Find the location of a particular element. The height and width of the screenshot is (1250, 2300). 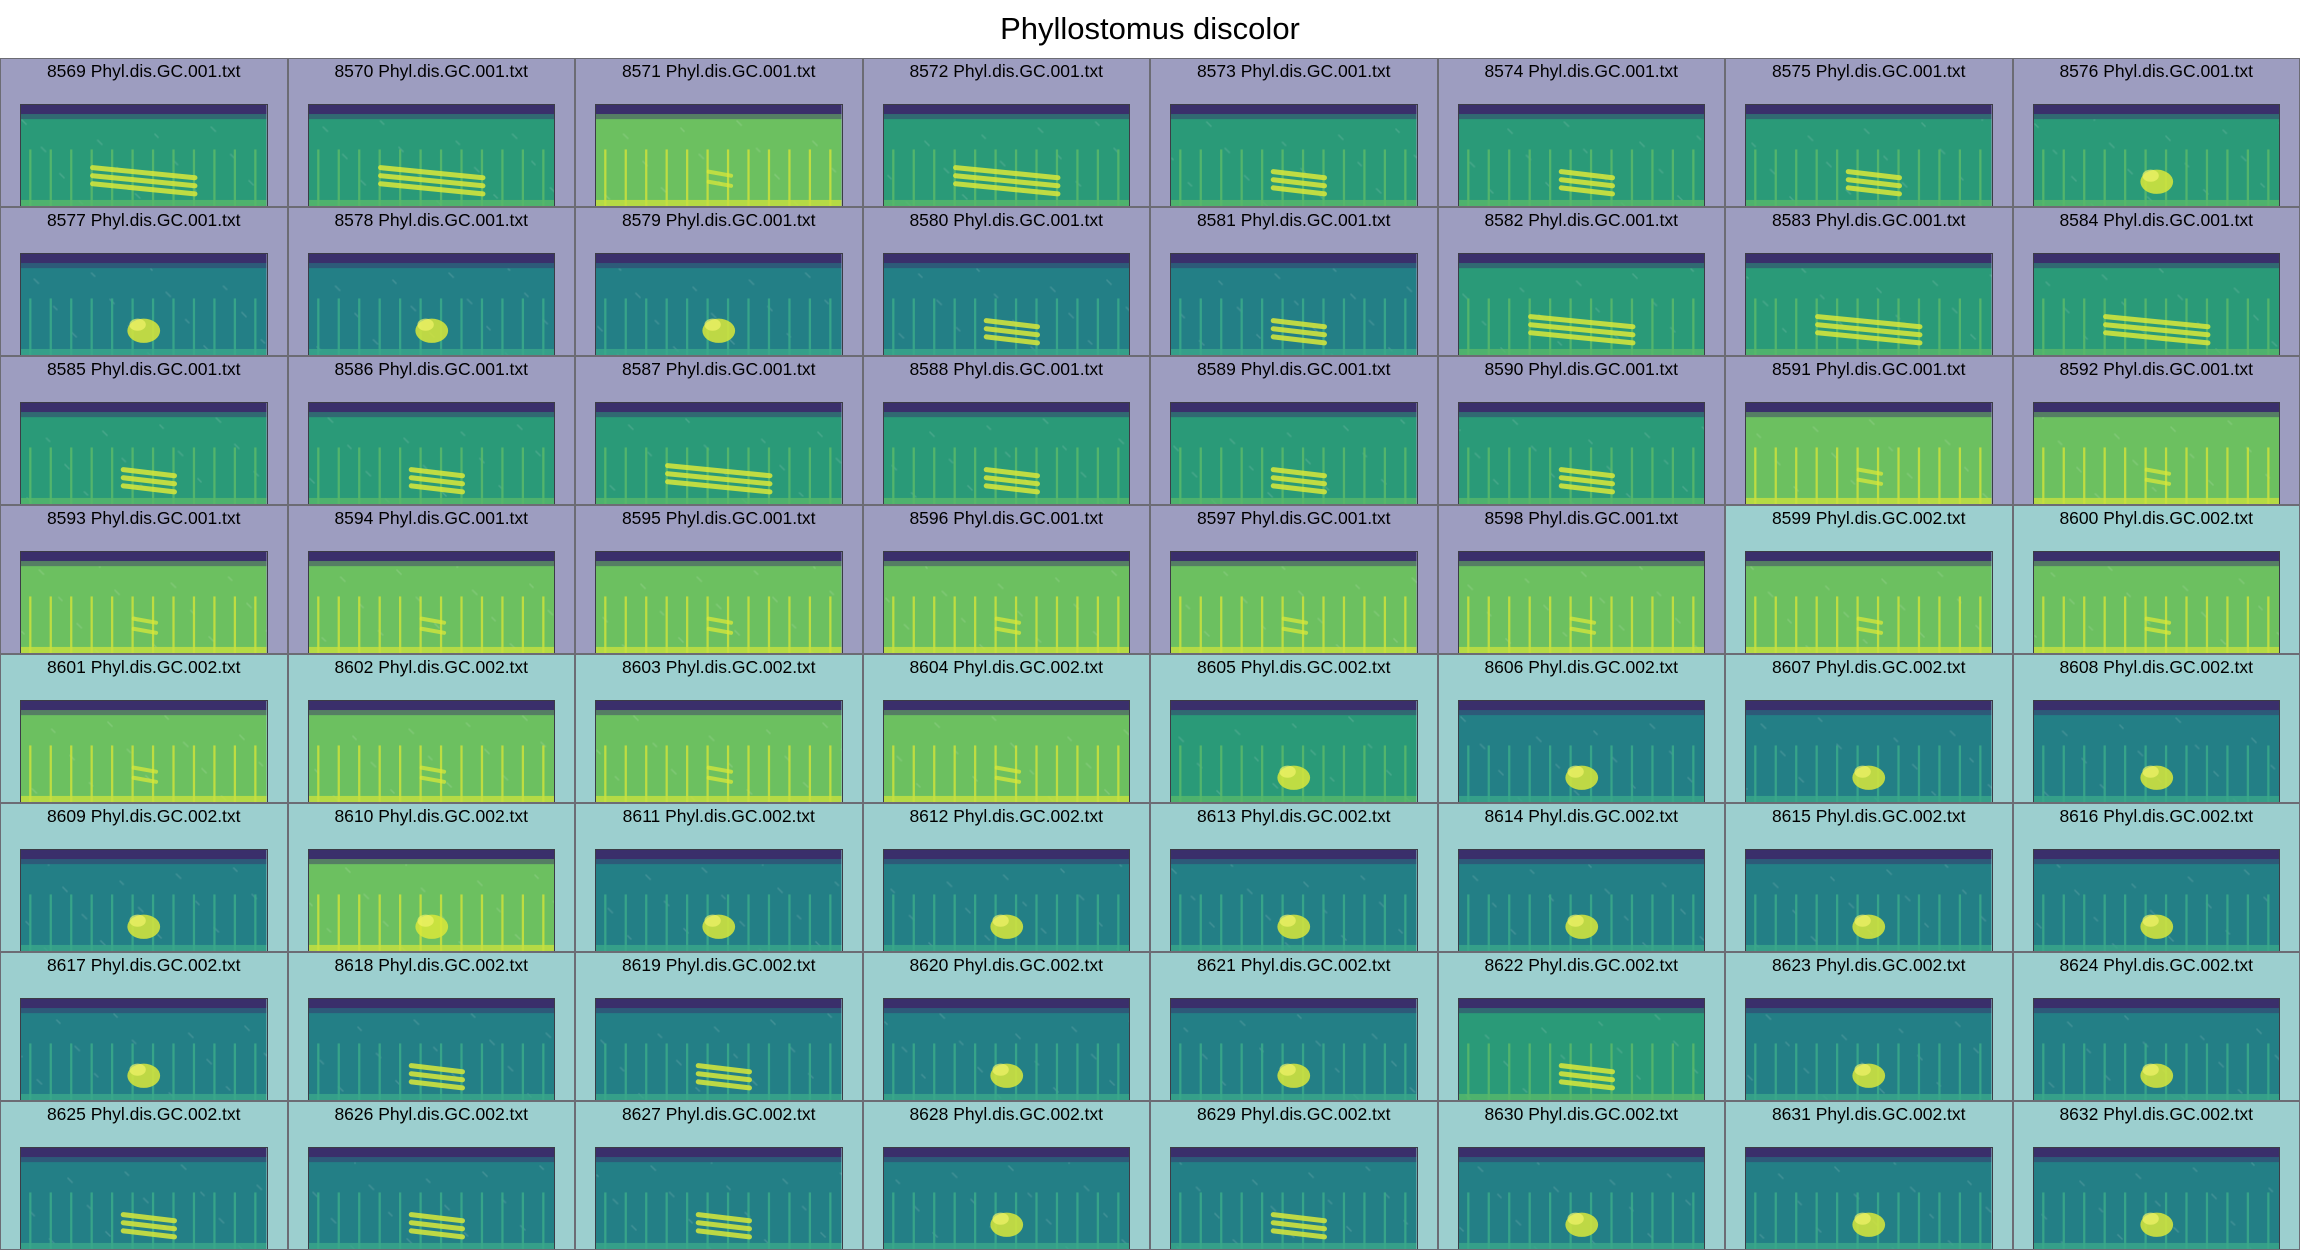

spectrogram-tile: 8610 Phyl.dis.GC.002.txt is located at coordinates (431, 877).